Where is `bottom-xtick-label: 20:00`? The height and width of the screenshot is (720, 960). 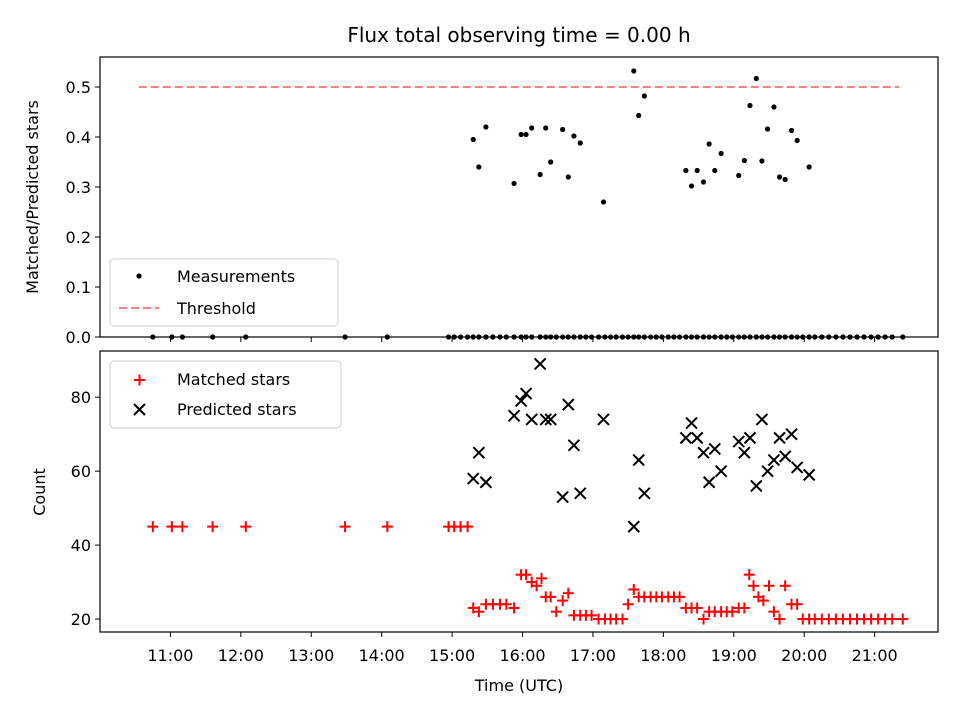
bottom-xtick-label: 20:00 is located at coordinates (804, 655).